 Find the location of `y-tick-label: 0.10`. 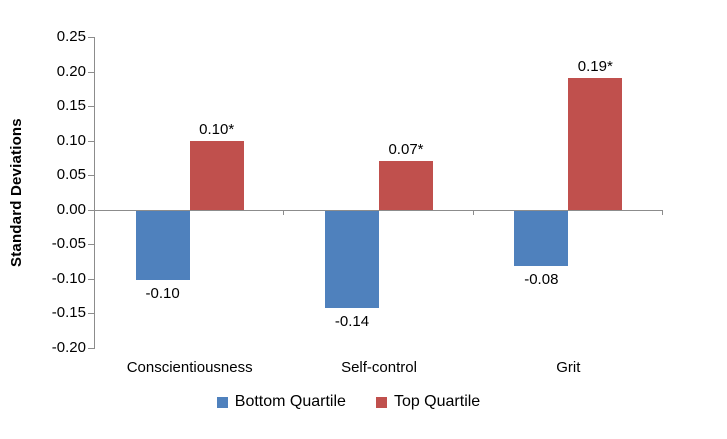

y-tick-label: 0.10 is located at coordinates (71, 140).